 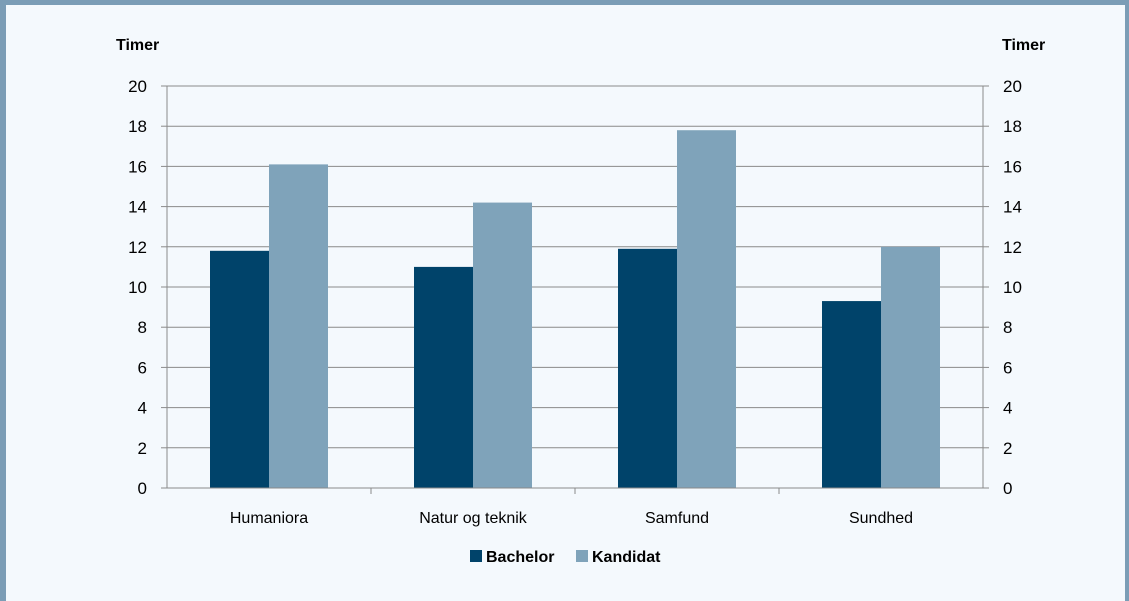 I want to click on x-category-label: Natur og teknik, so click(x=473, y=518).